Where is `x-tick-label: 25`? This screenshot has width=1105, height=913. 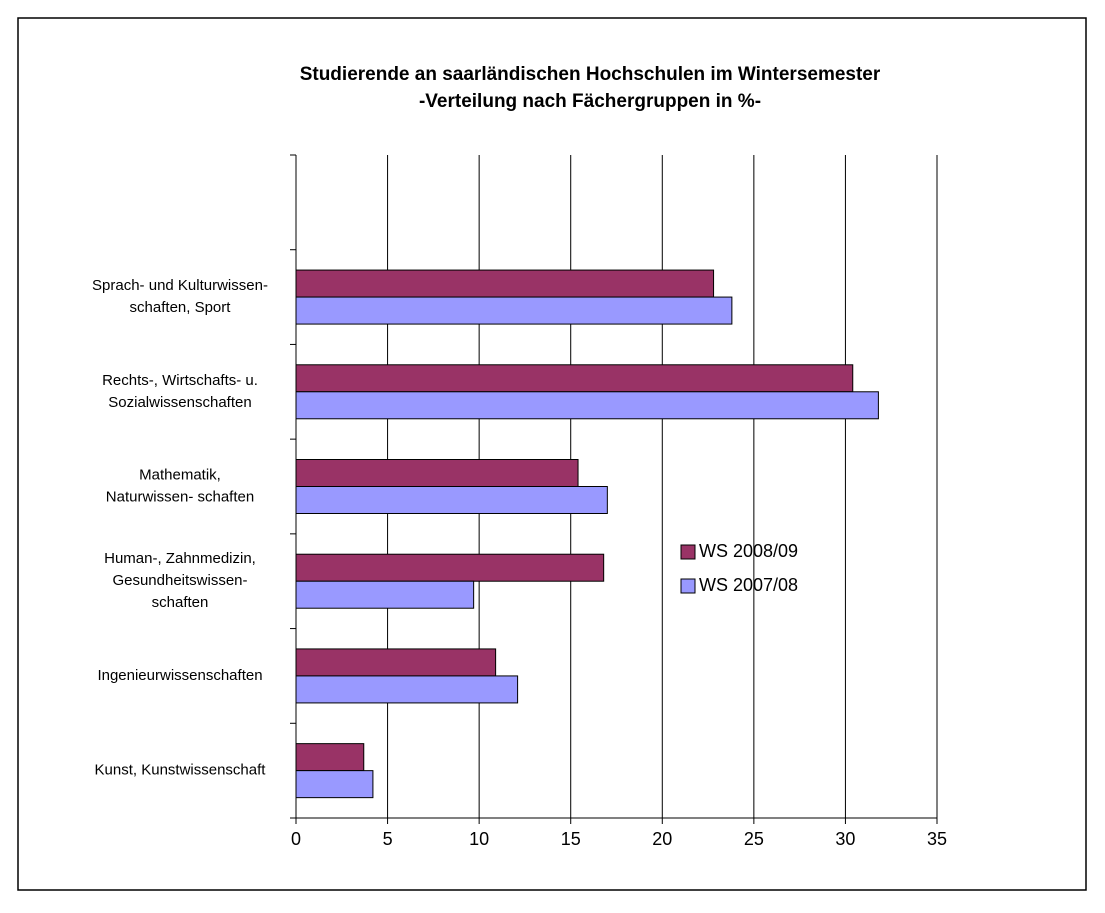 x-tick-label: 25 is located at coordinates (754, 839).